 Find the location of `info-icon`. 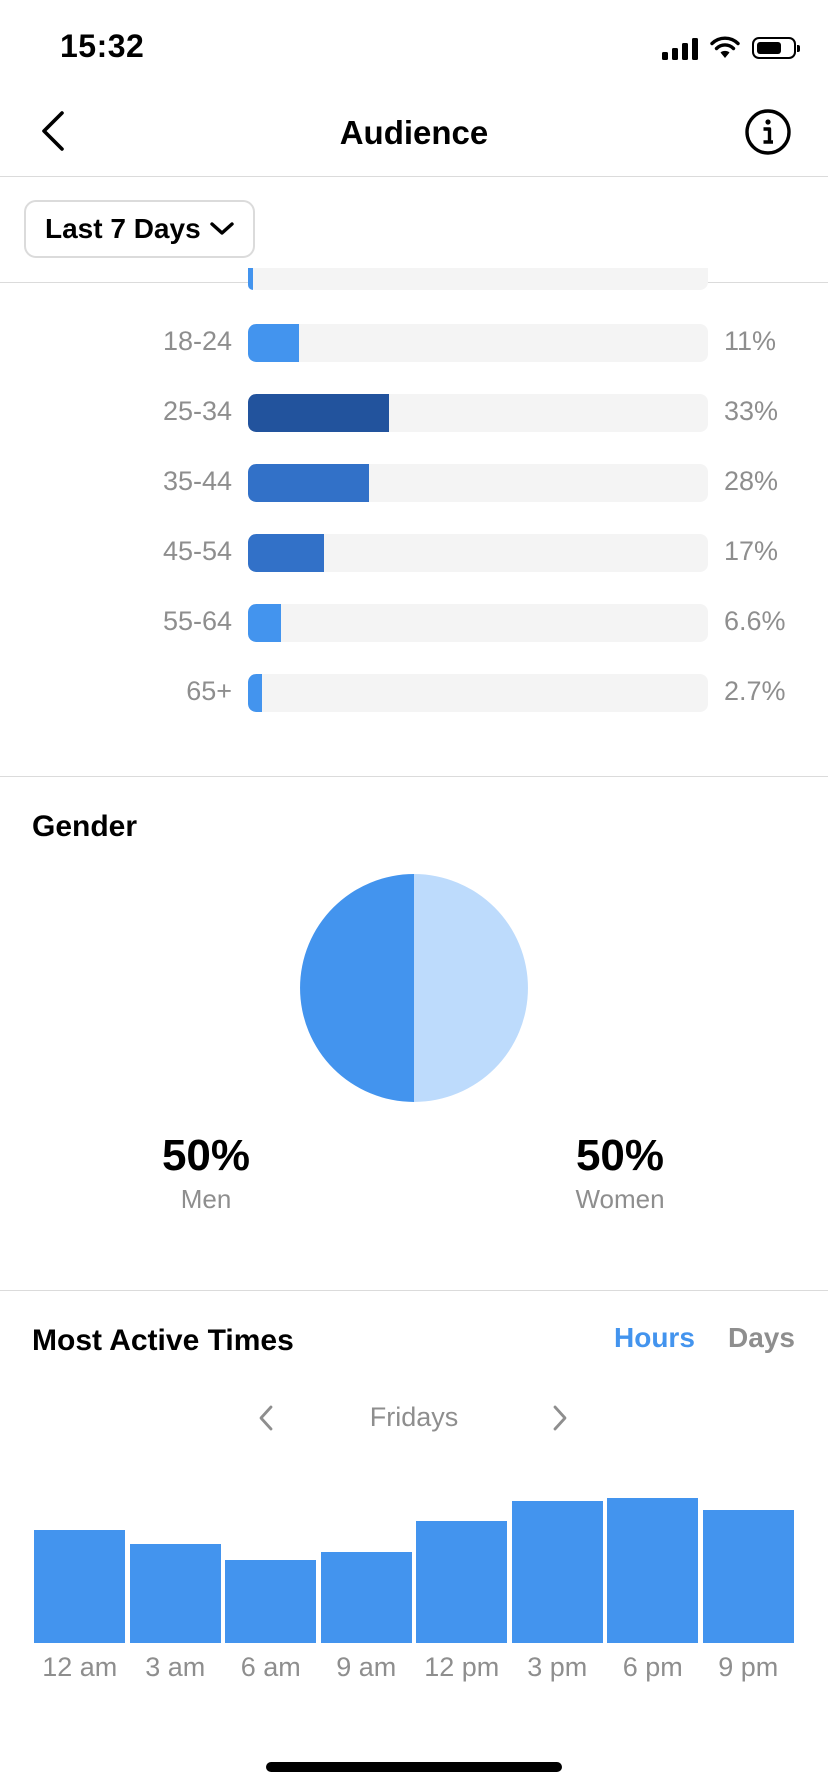

info-icon is located at coordinates (768, 132).